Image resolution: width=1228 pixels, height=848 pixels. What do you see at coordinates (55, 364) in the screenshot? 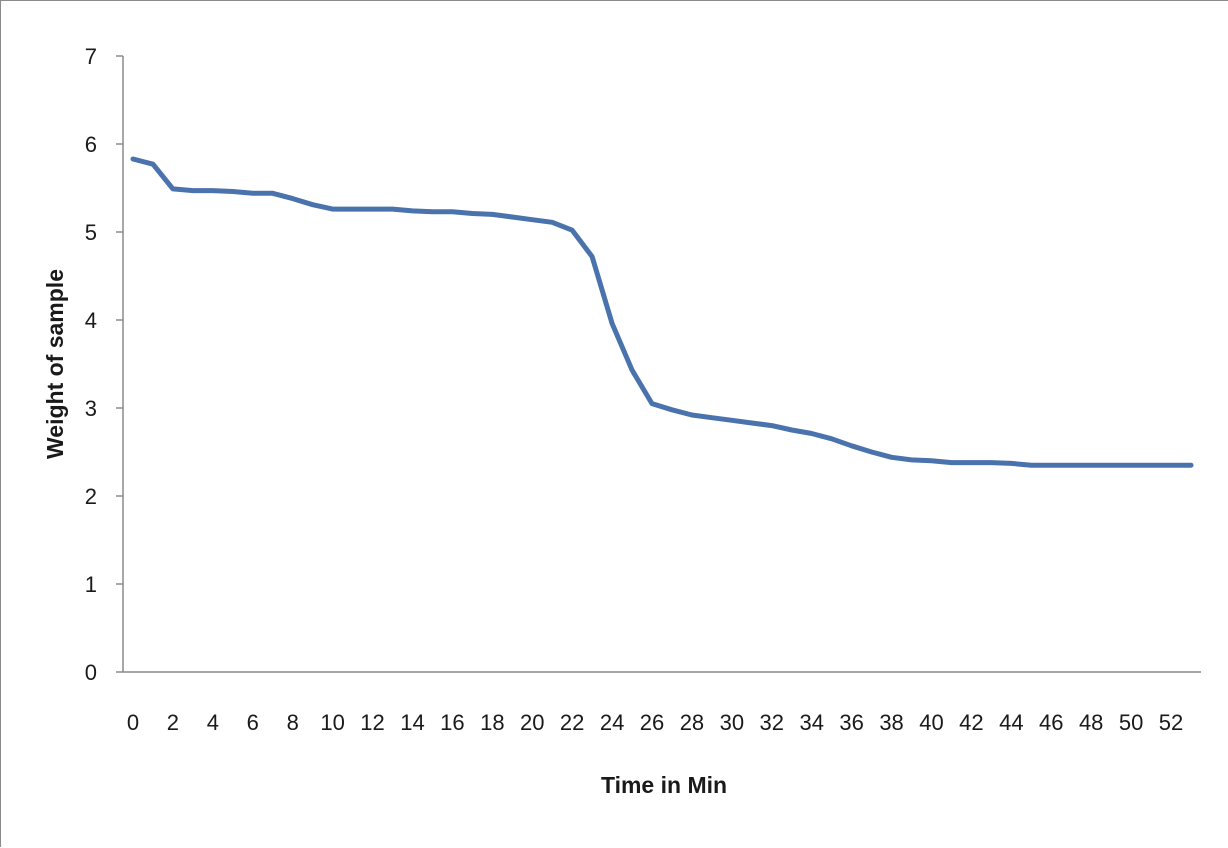
I see `y-axis-title: Weight of sample` at bounding box center [55, 364].